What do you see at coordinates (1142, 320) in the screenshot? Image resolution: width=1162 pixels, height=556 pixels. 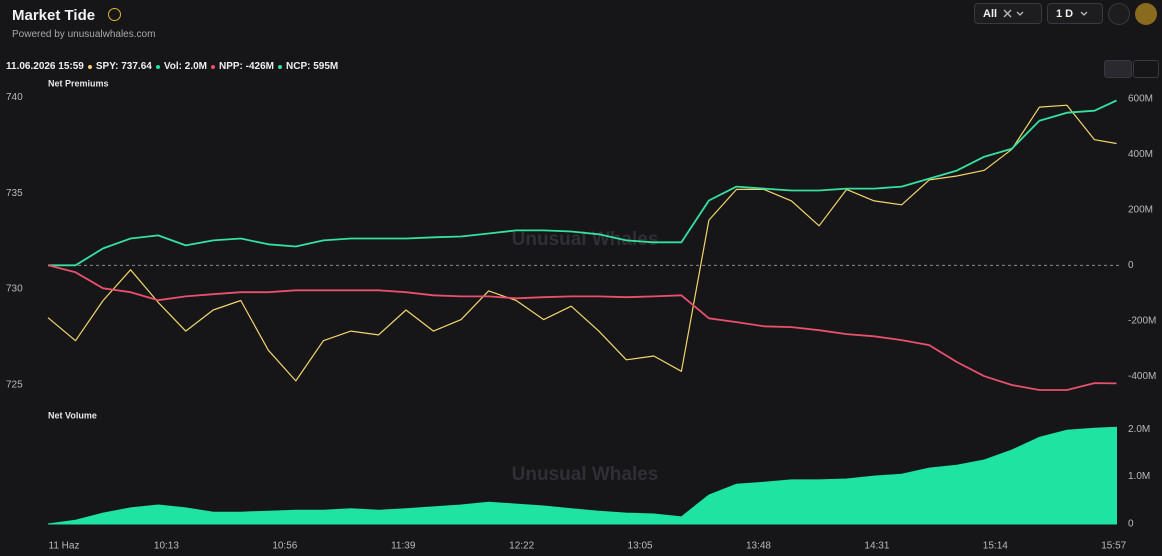 I see `y2-tick-label: -200M` at bounding box center [1142, 320].